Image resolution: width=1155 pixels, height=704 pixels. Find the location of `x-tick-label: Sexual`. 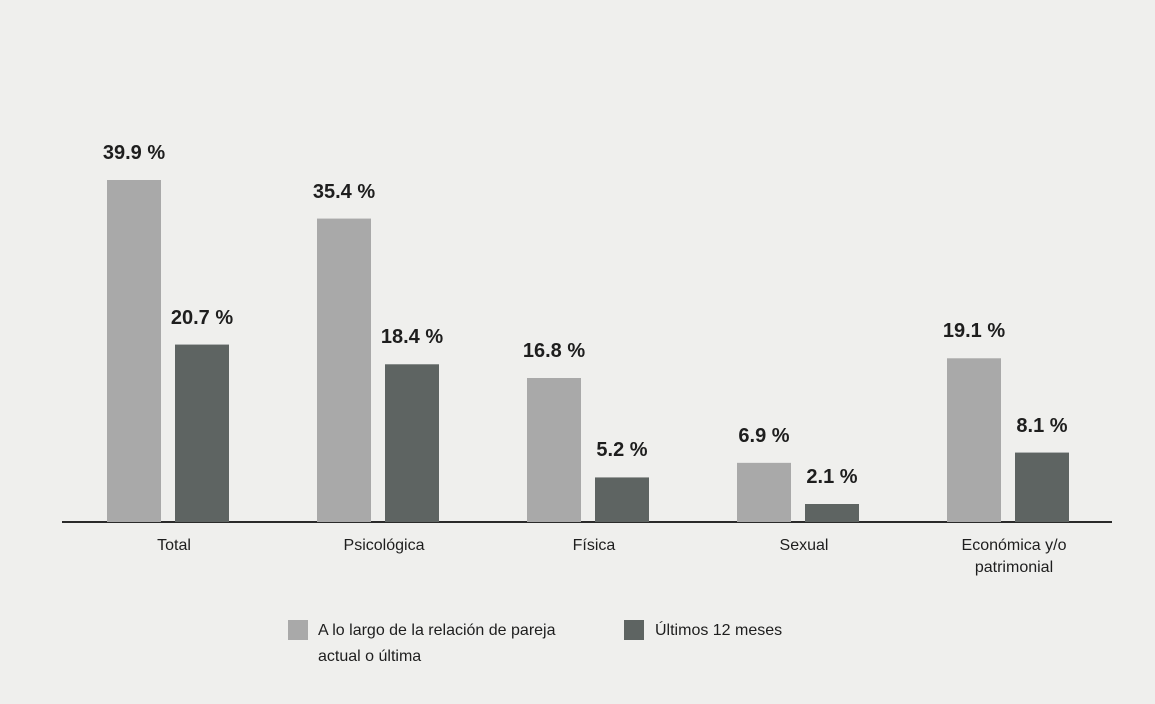

x-tick-label: Sexual is located at coordinates (804, 545).